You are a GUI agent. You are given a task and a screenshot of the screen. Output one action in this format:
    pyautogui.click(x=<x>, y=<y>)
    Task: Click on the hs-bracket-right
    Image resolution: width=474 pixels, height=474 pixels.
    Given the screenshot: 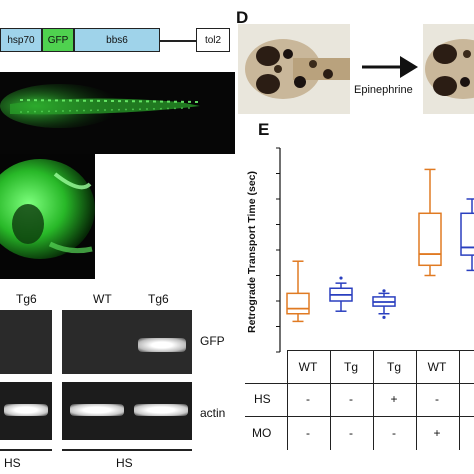 What is the action you would take?
    pyautogui.click(x=127, y=450)
    